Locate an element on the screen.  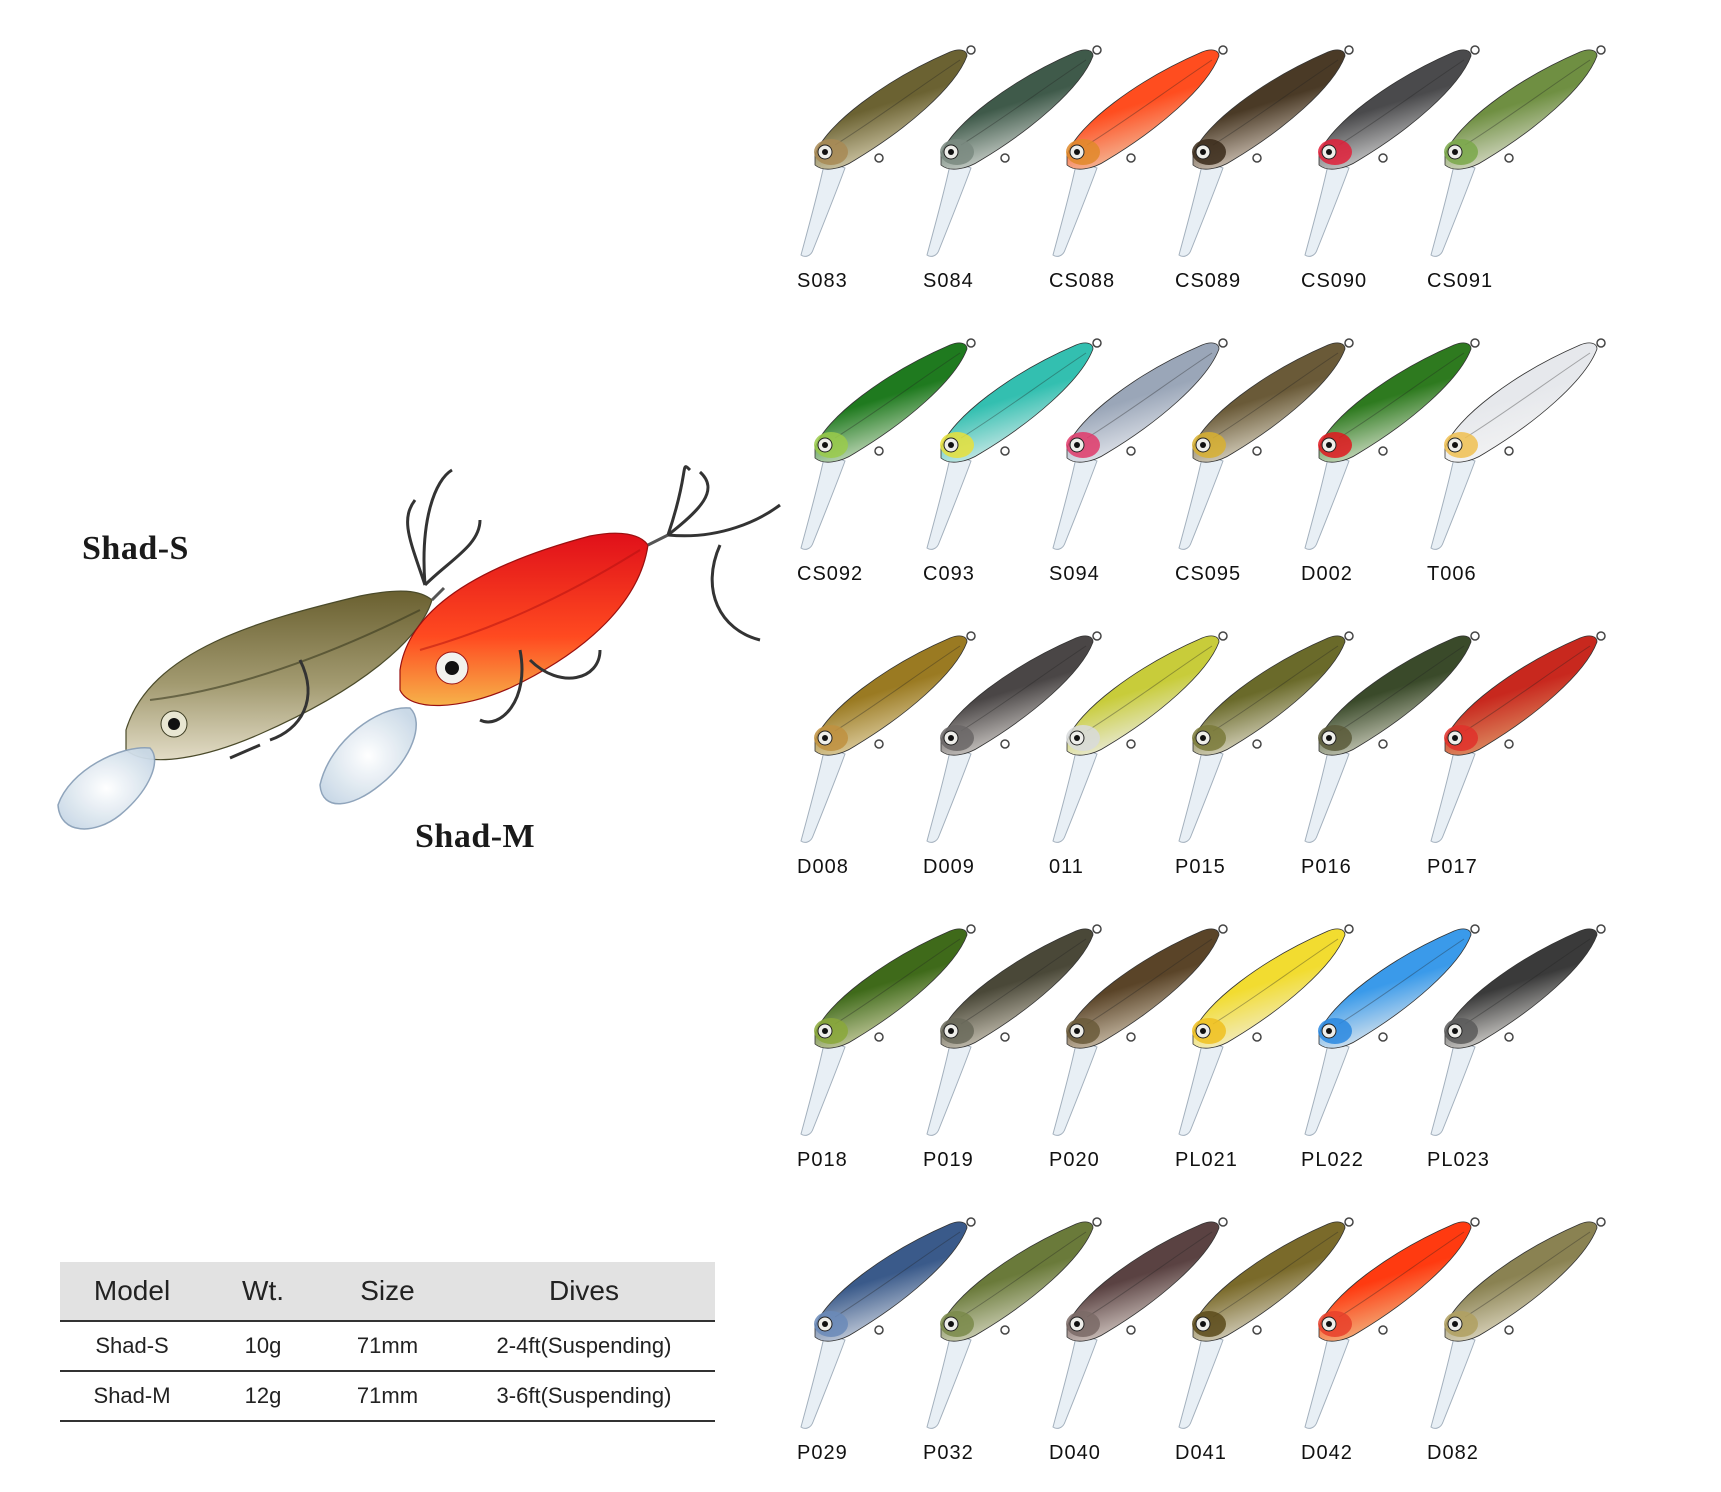
lure-color-code: D002 is located at coordinates (1327, 574).